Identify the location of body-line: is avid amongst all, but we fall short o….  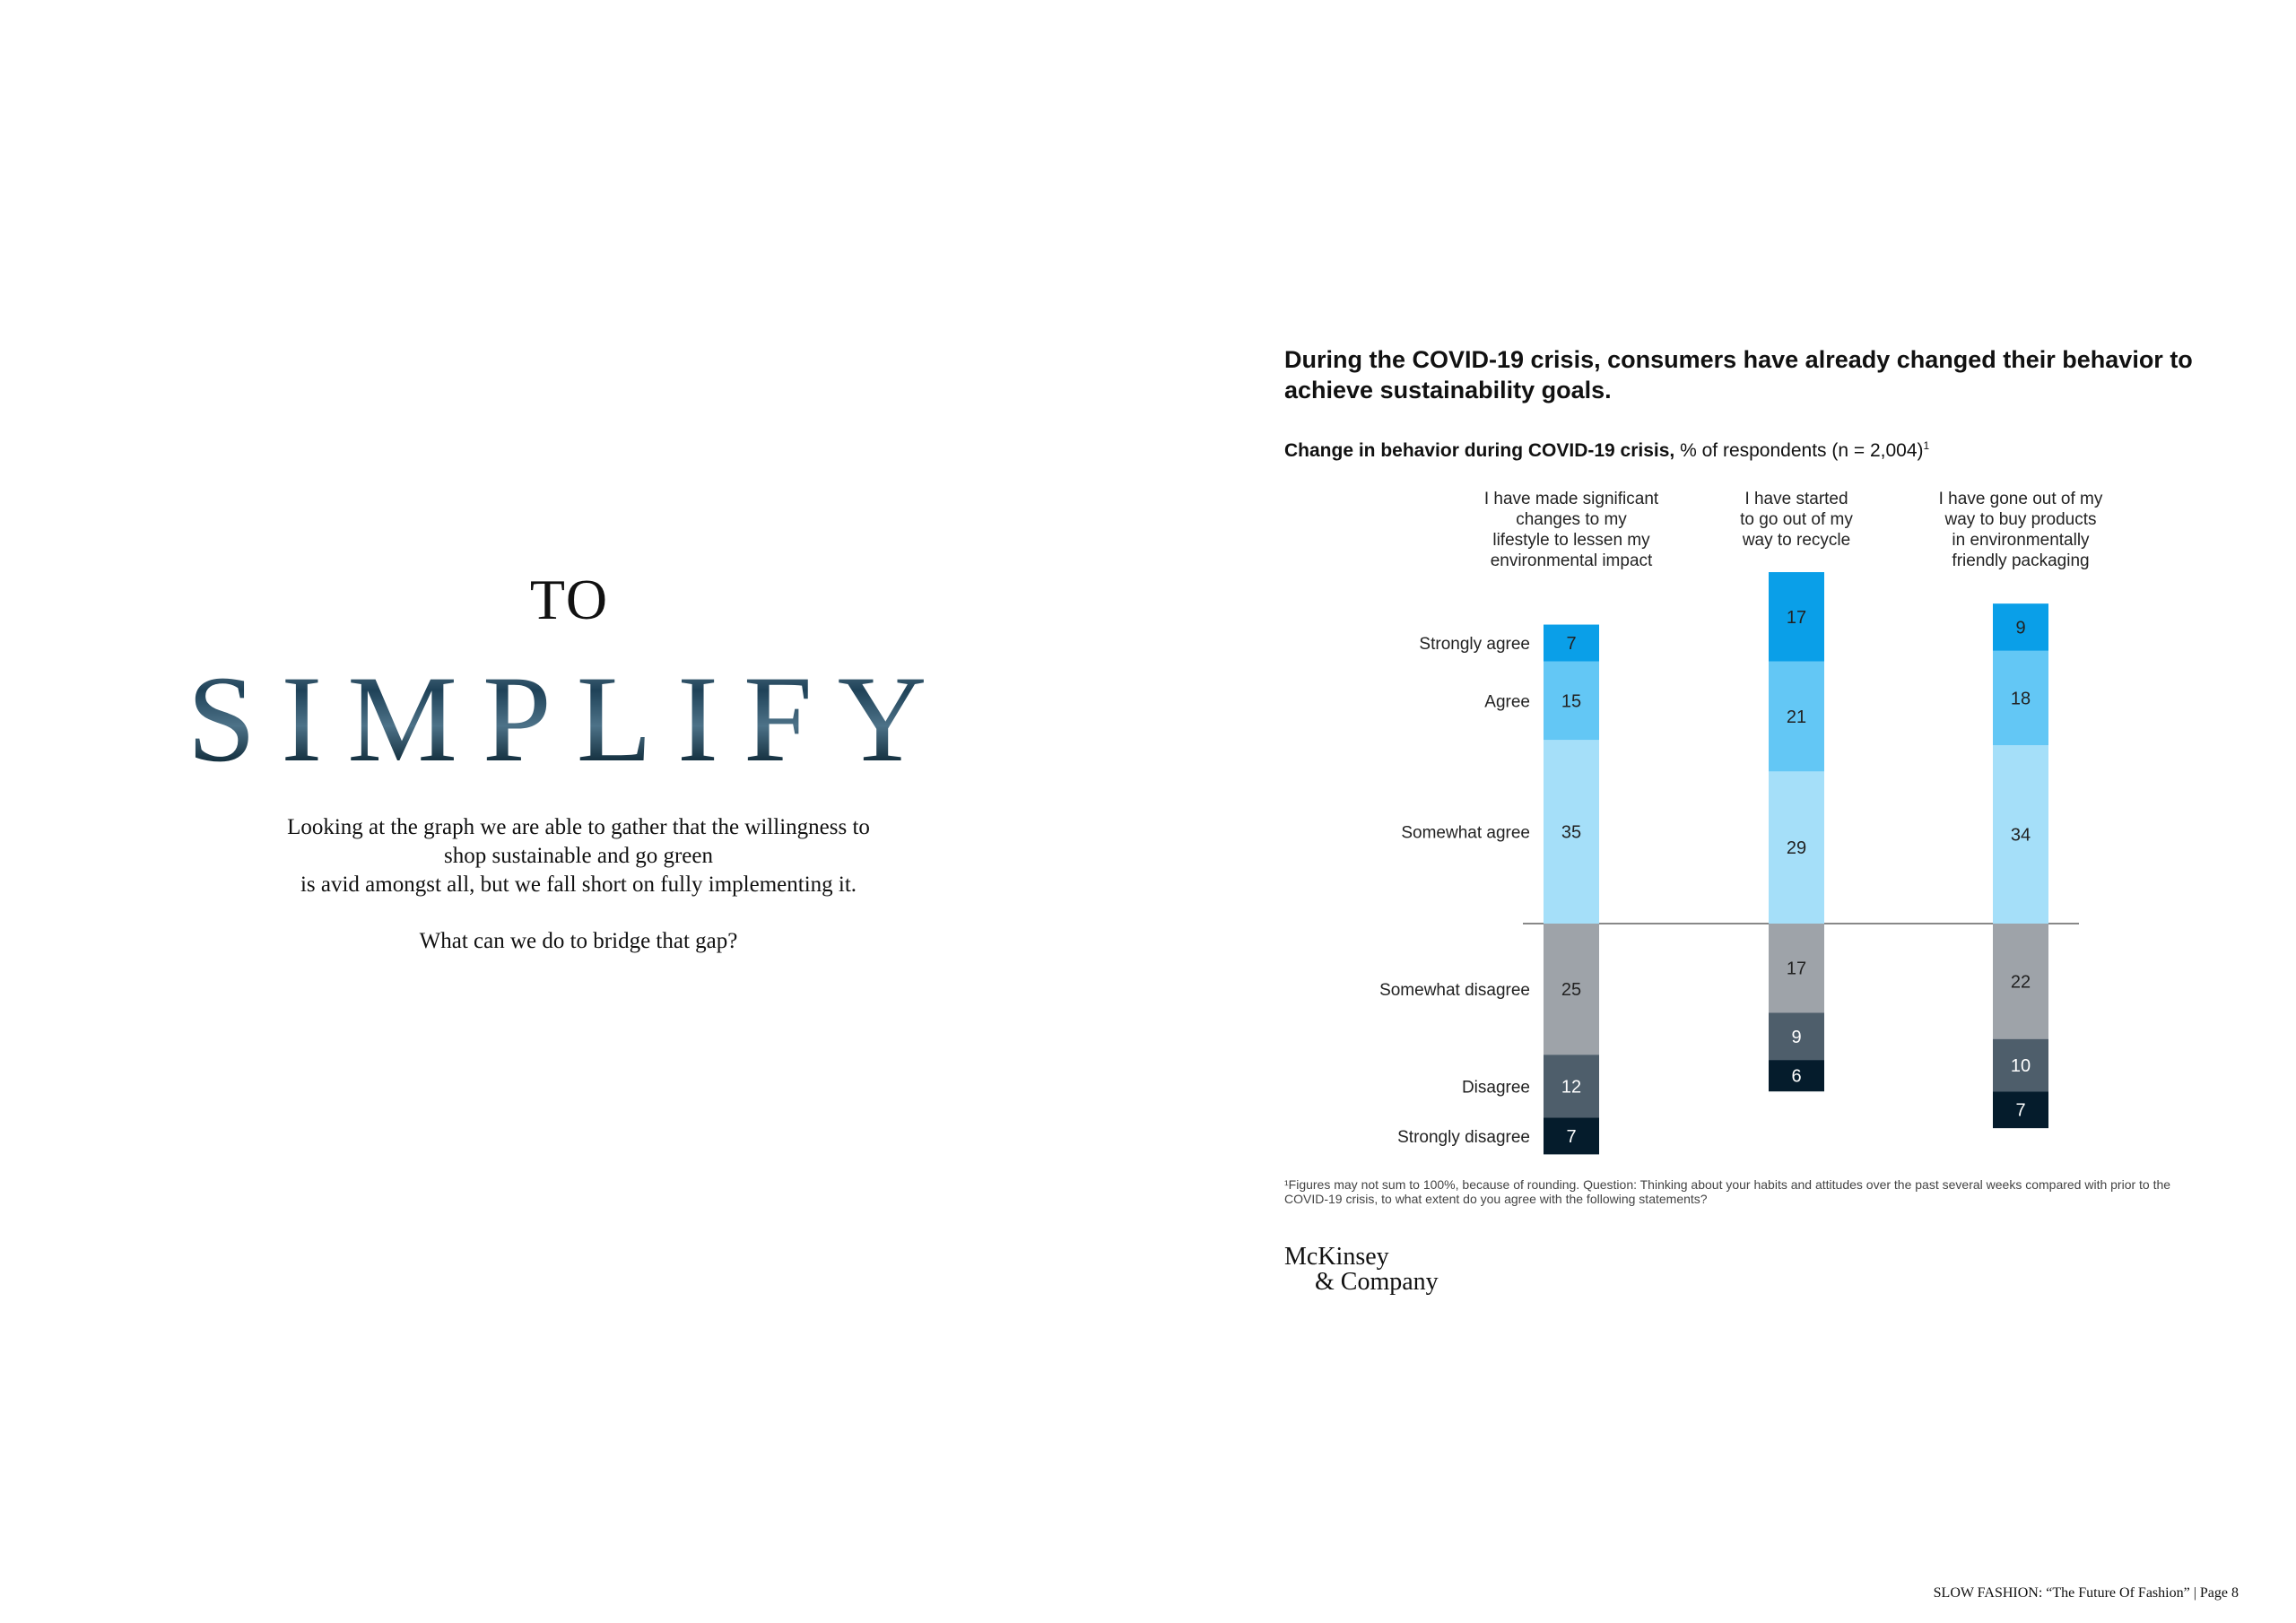
(578, 884).